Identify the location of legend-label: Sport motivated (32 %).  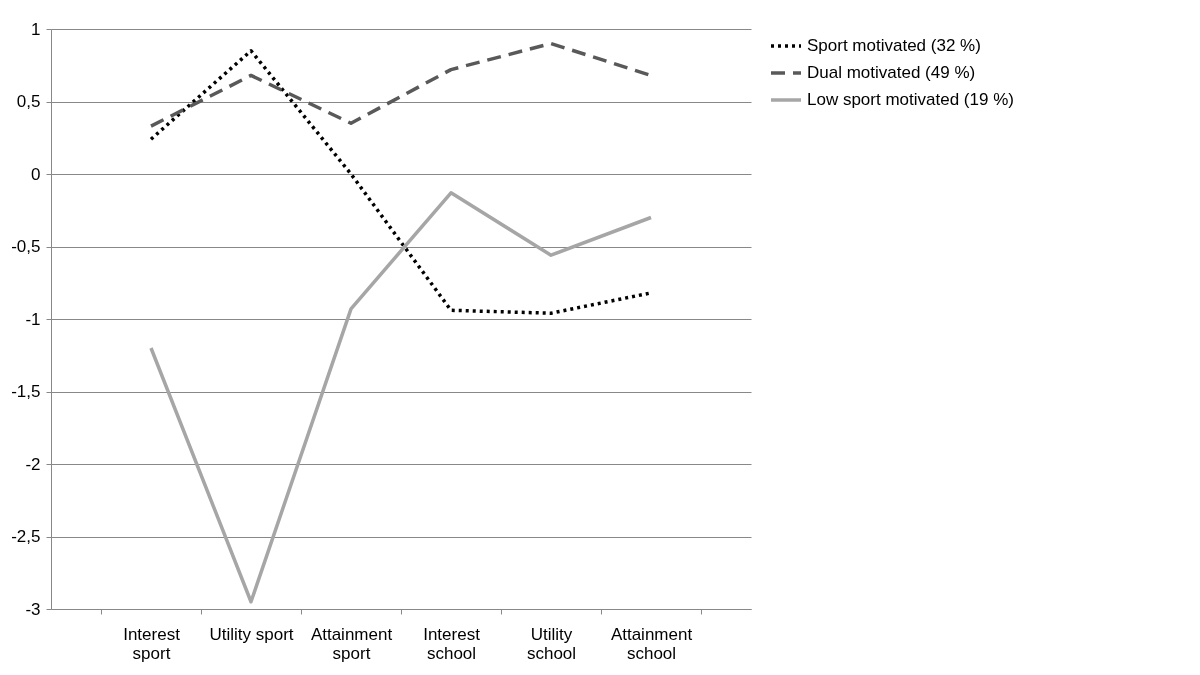
(894, 45).